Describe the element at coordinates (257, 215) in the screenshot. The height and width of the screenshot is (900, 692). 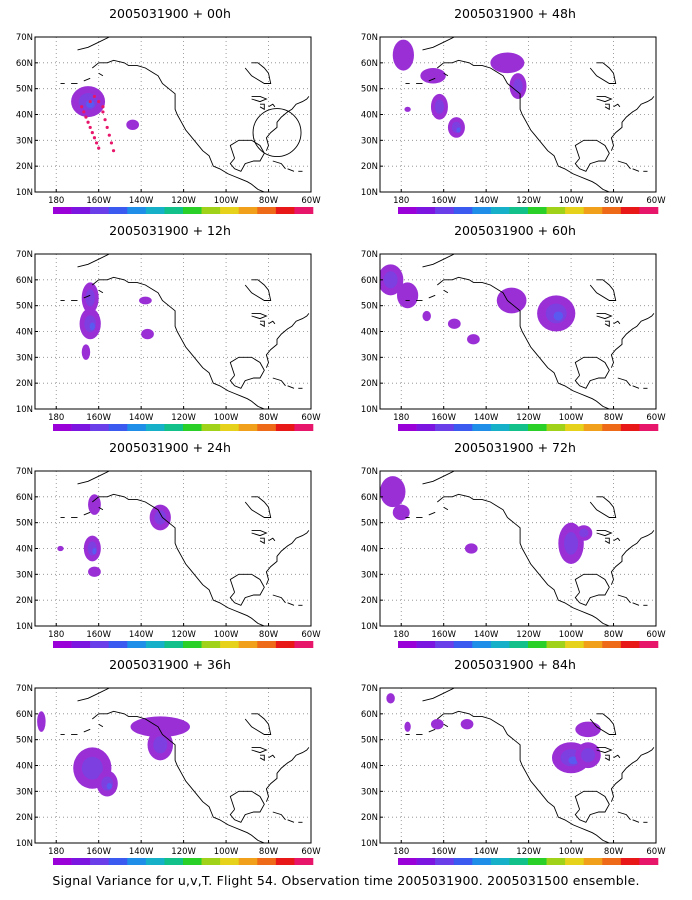
I see `colorbar-label: 21` at that location.